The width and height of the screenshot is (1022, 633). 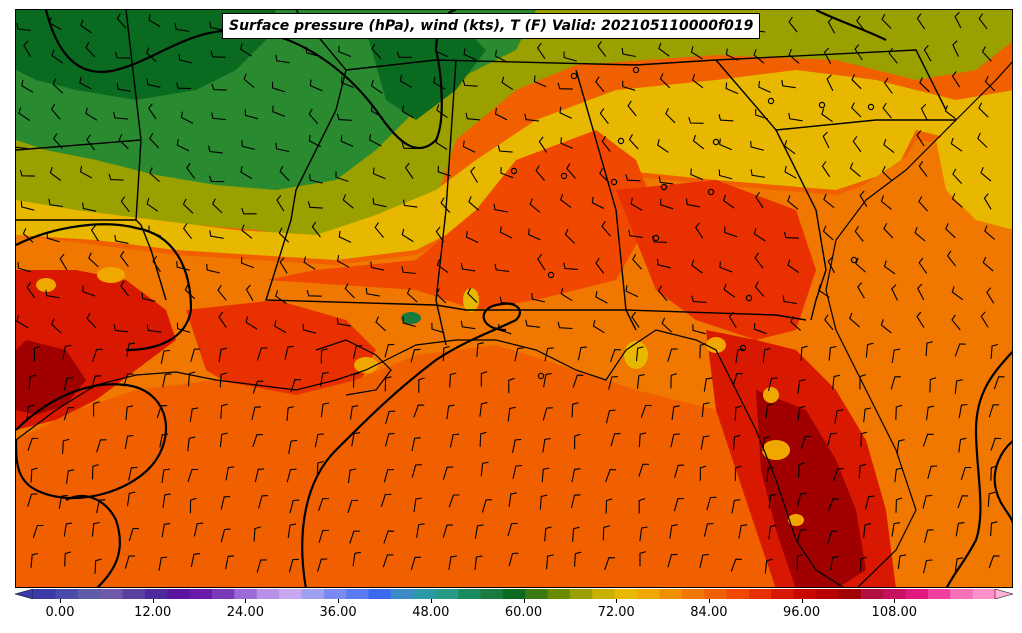 What do you see at coordinates (811, 488) in the screenshot?
I see `temp-field-florida-darkred` at bounding box center [811, 488].